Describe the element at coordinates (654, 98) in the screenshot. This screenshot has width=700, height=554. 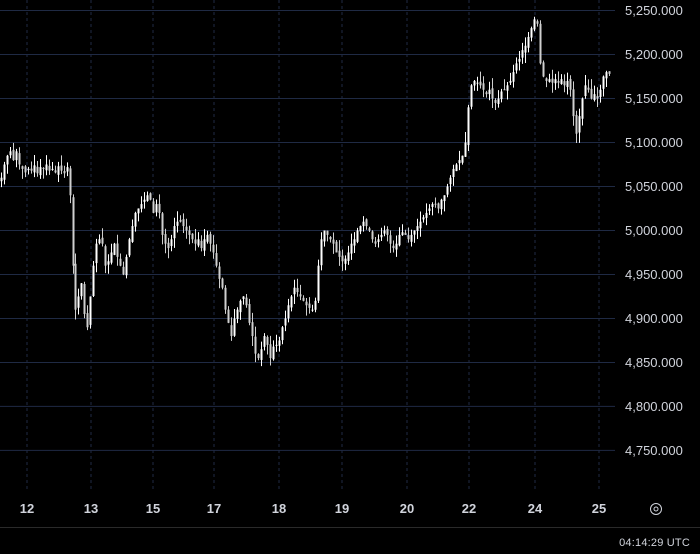
I see `y-tick-label: 5,150.000` at that location.